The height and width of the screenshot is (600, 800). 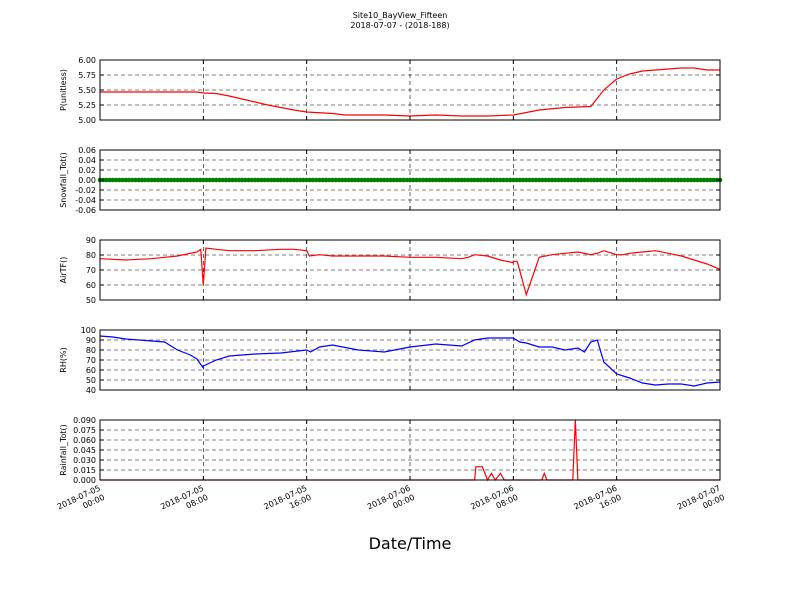 What do you see at coordinates (63, 180) in the screenshot?
I see `y-axis-label: Snowfall_Tot()` at bounding box center [63, 180].